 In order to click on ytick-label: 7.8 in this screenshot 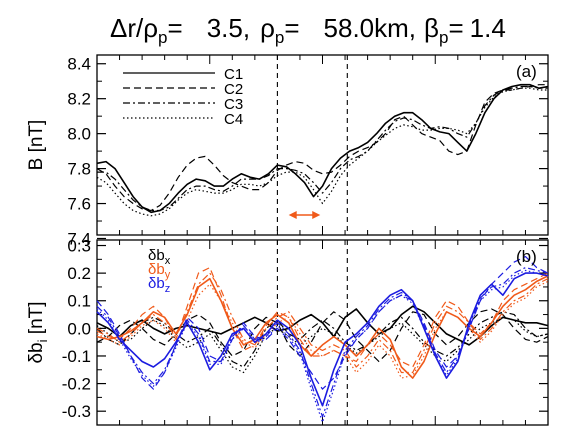, I will do `click(79, 169)`.